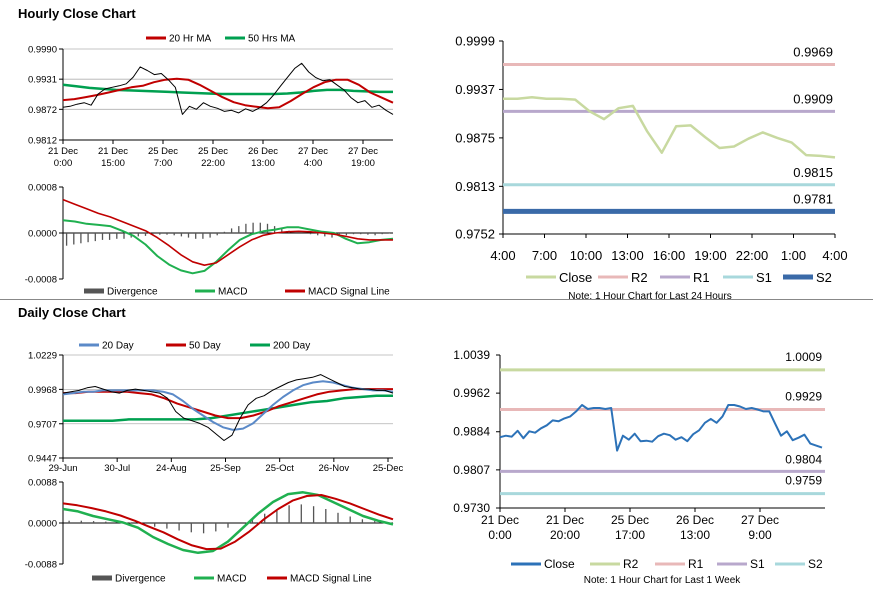  I want to click on y-tick-label: 0.0008, so click(42, 188).